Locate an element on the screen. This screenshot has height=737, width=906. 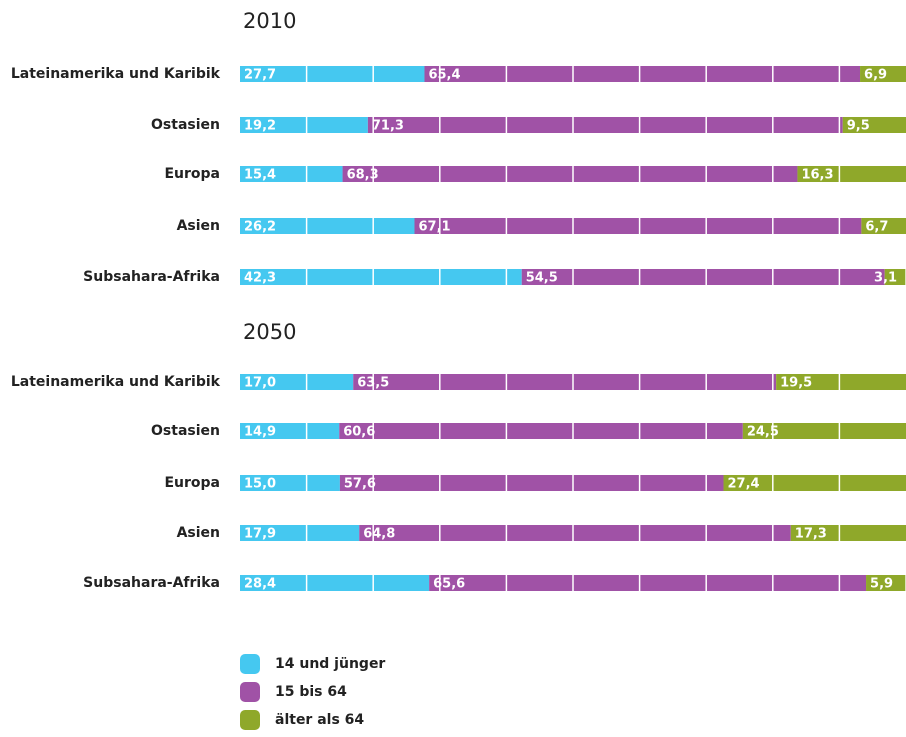
value-label: 42,3 is located at coordinates (260, 278).